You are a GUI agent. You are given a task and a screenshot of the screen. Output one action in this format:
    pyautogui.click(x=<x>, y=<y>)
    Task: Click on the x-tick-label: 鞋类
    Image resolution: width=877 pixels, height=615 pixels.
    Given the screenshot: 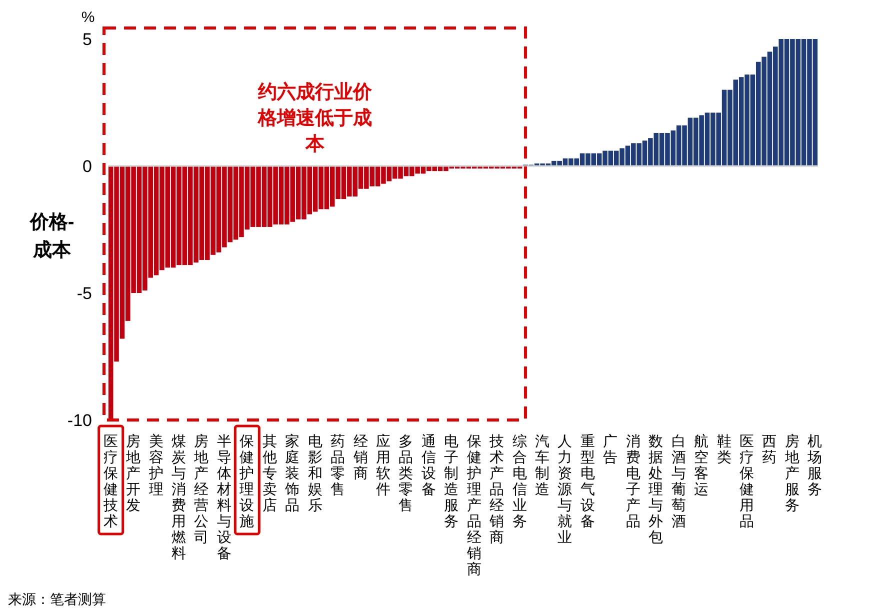 What is the action you would take?
    pyautogui.click(x=724, y=449)
    